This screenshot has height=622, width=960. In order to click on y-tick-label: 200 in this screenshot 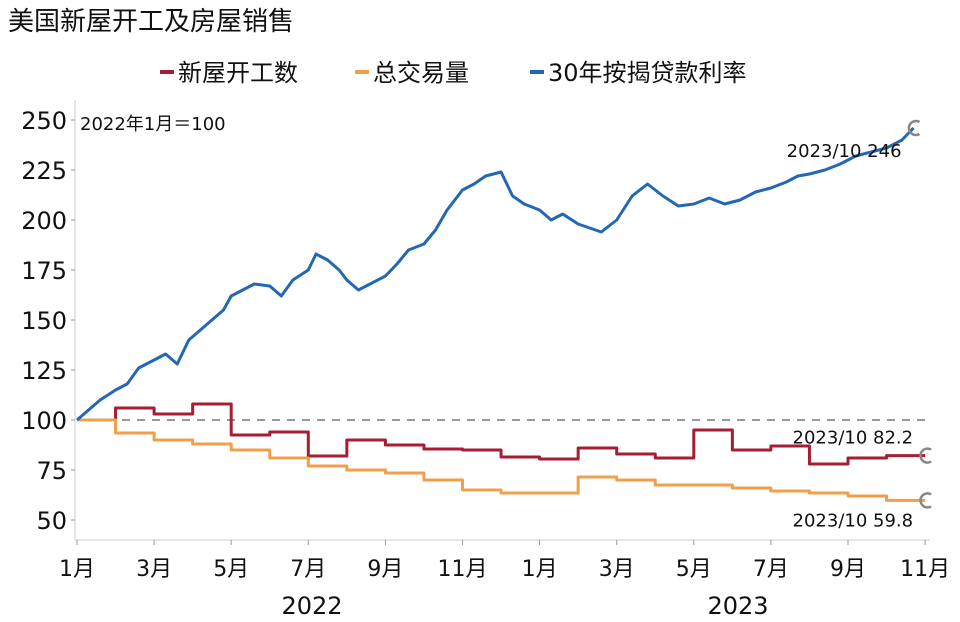, I will do `click(44, 221)`.